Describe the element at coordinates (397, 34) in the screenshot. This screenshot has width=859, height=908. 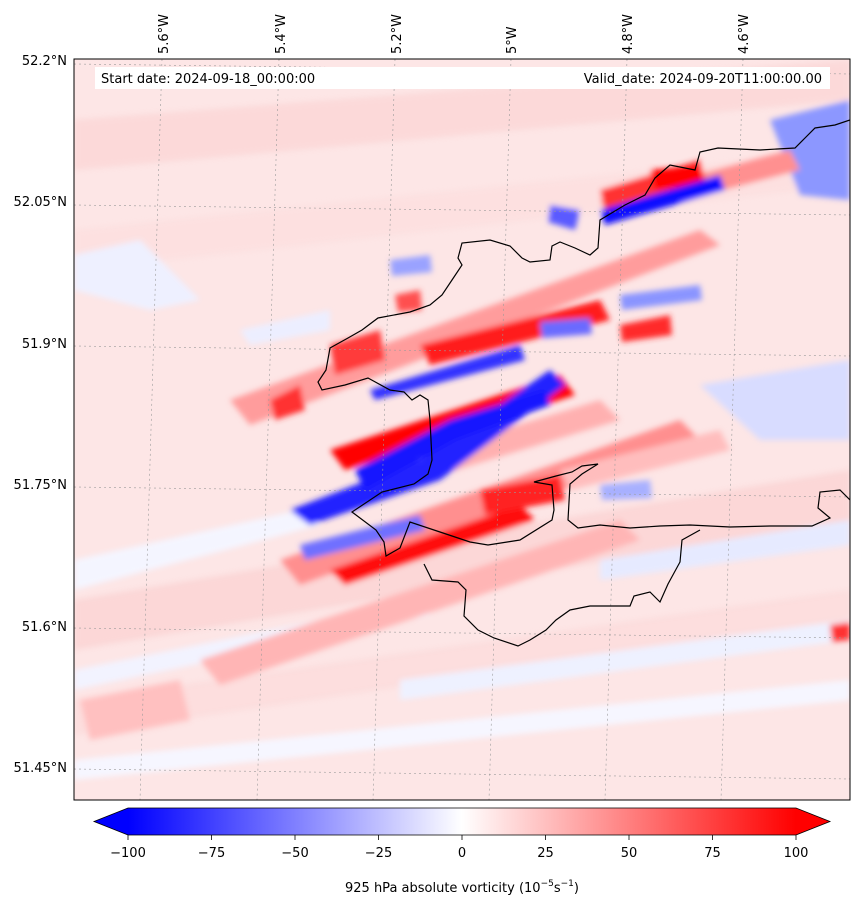
I see `lon-tick-label: 5.2°W` at that location.